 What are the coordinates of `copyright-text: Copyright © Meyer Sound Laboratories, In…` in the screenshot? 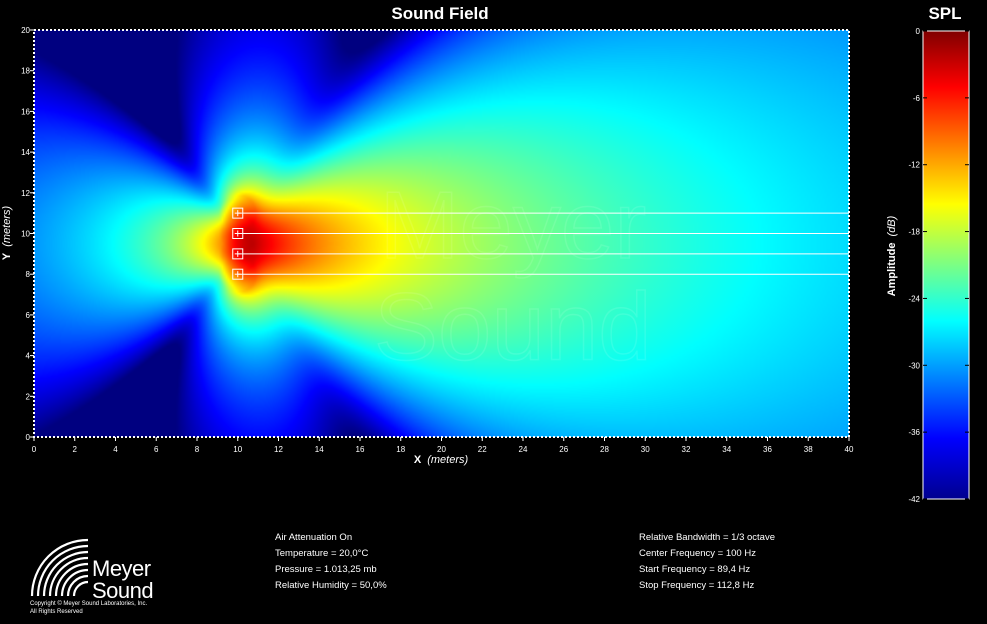 It's located at (88, 608).